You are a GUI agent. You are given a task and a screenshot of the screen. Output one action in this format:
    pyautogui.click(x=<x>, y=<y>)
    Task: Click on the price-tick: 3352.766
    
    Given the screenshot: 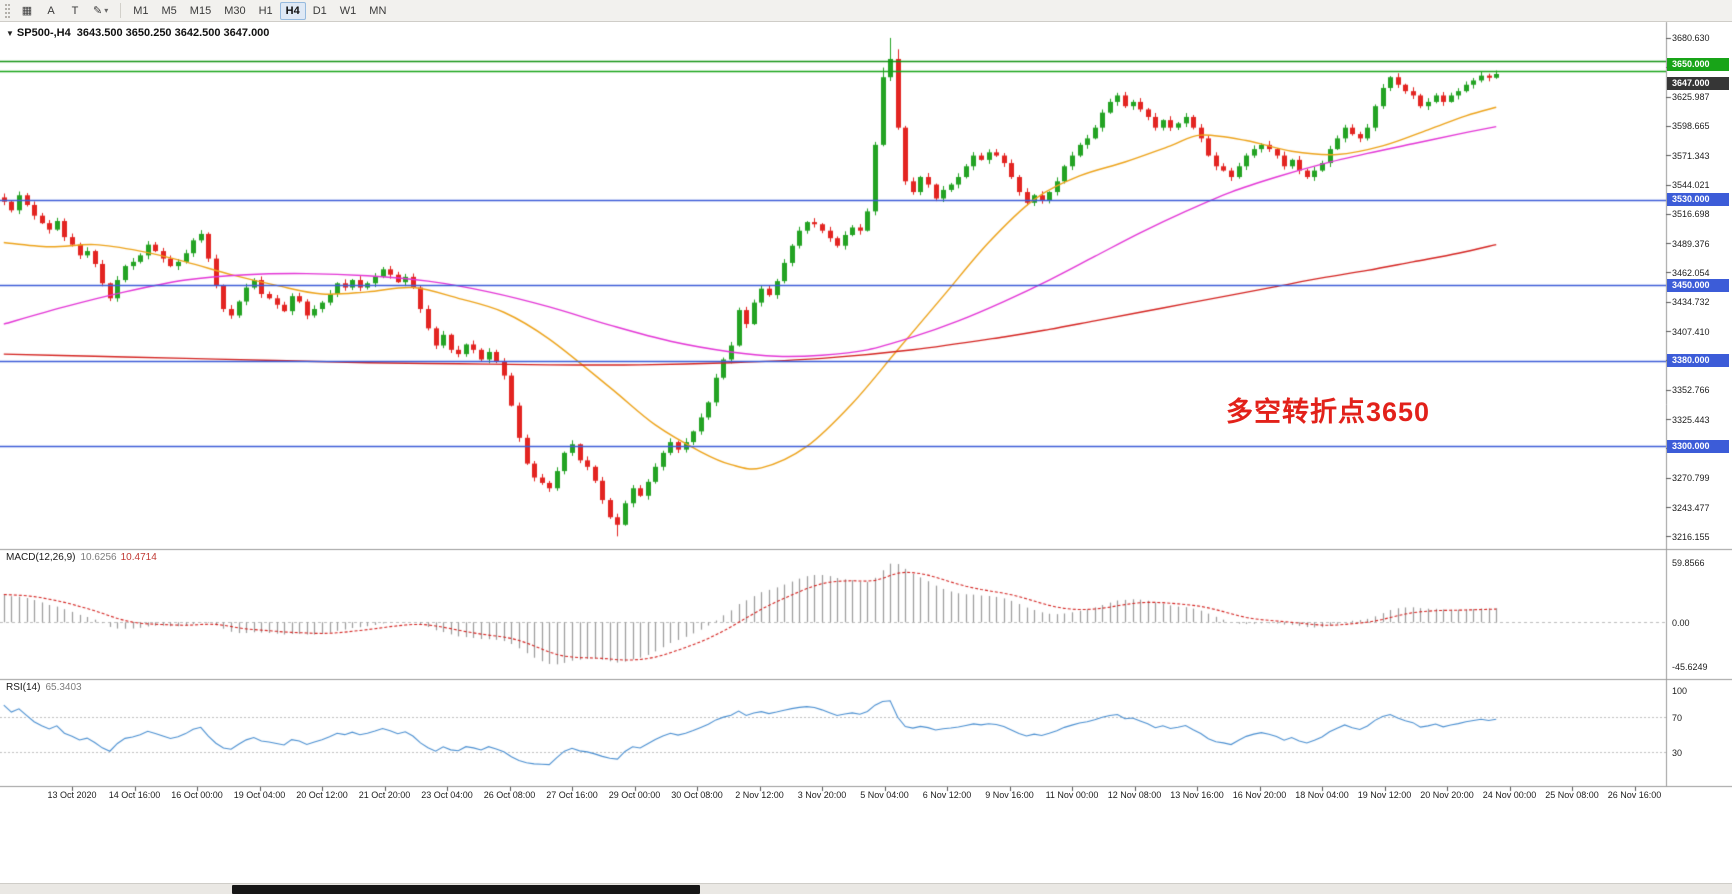 What is the action you would take?
    pyautogui.click(x=1691, y=390)
    